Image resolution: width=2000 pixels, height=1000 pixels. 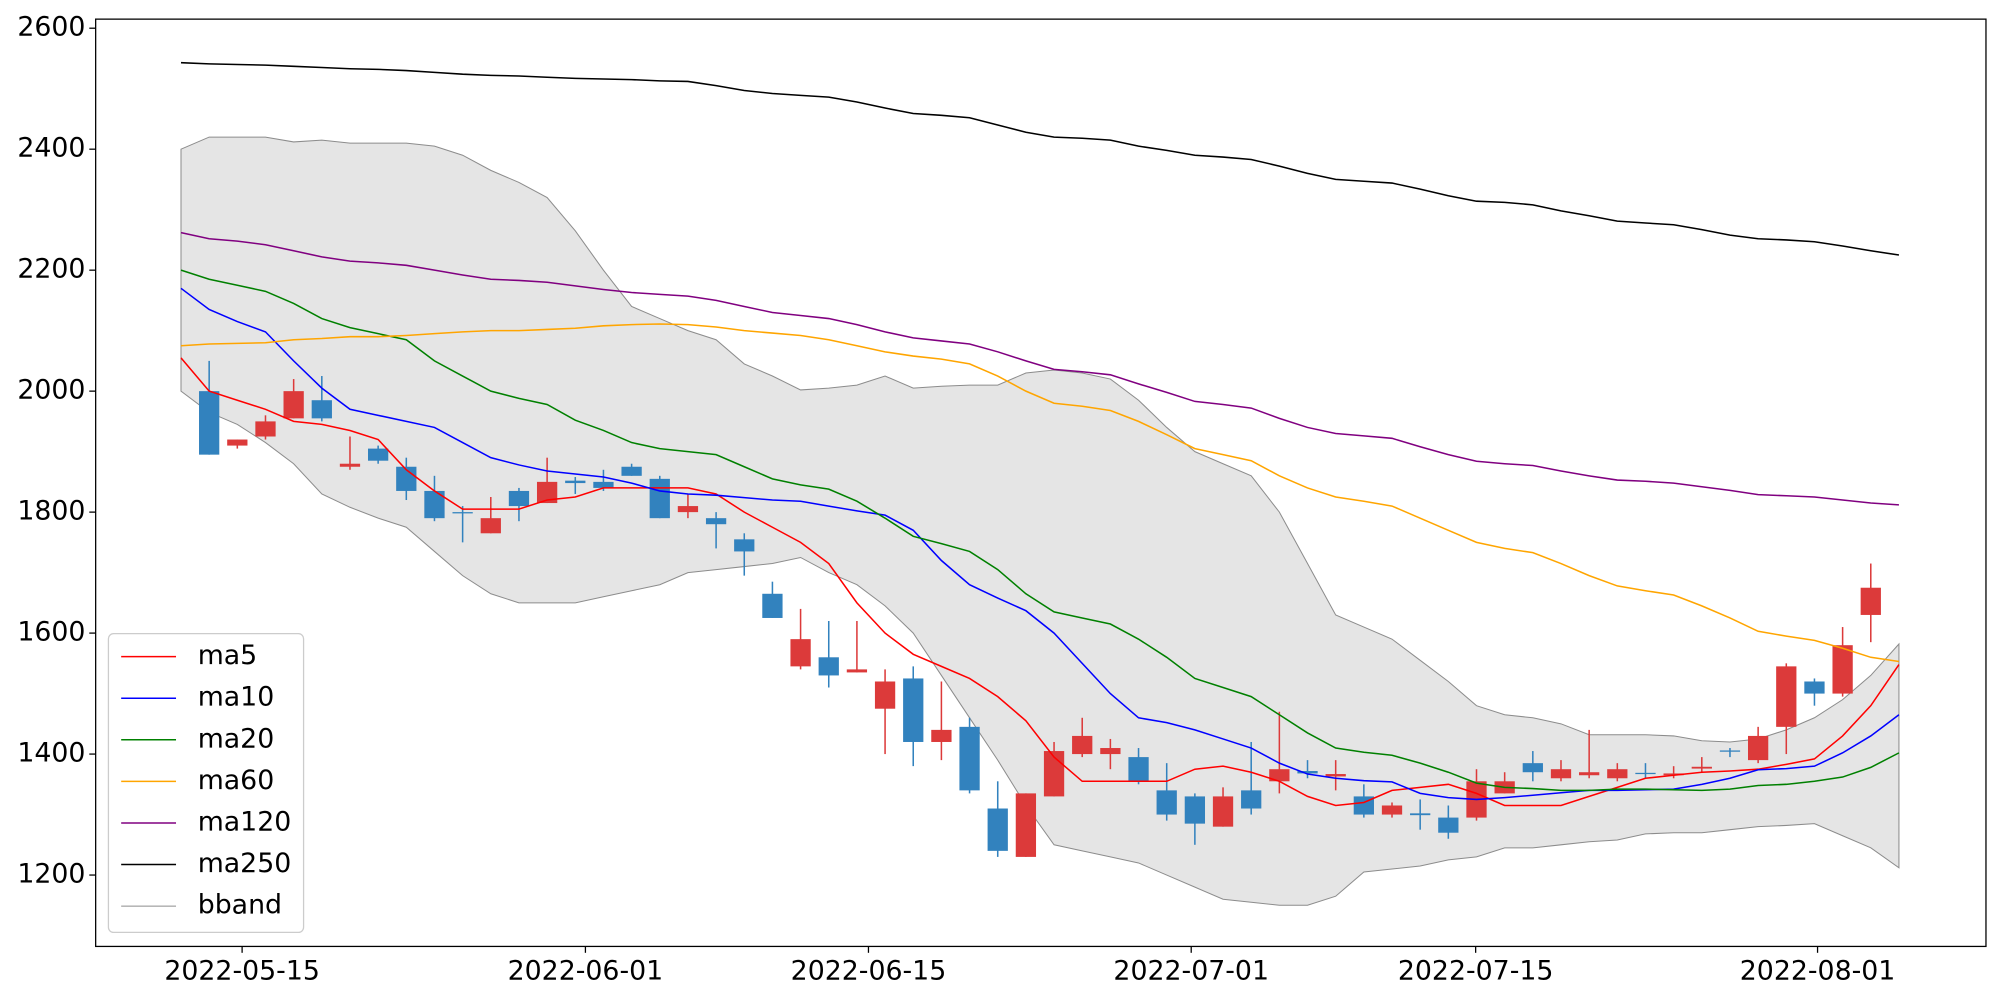 I want to click on x-tick-label: 2022-06-01, so click(x=586, y=970).